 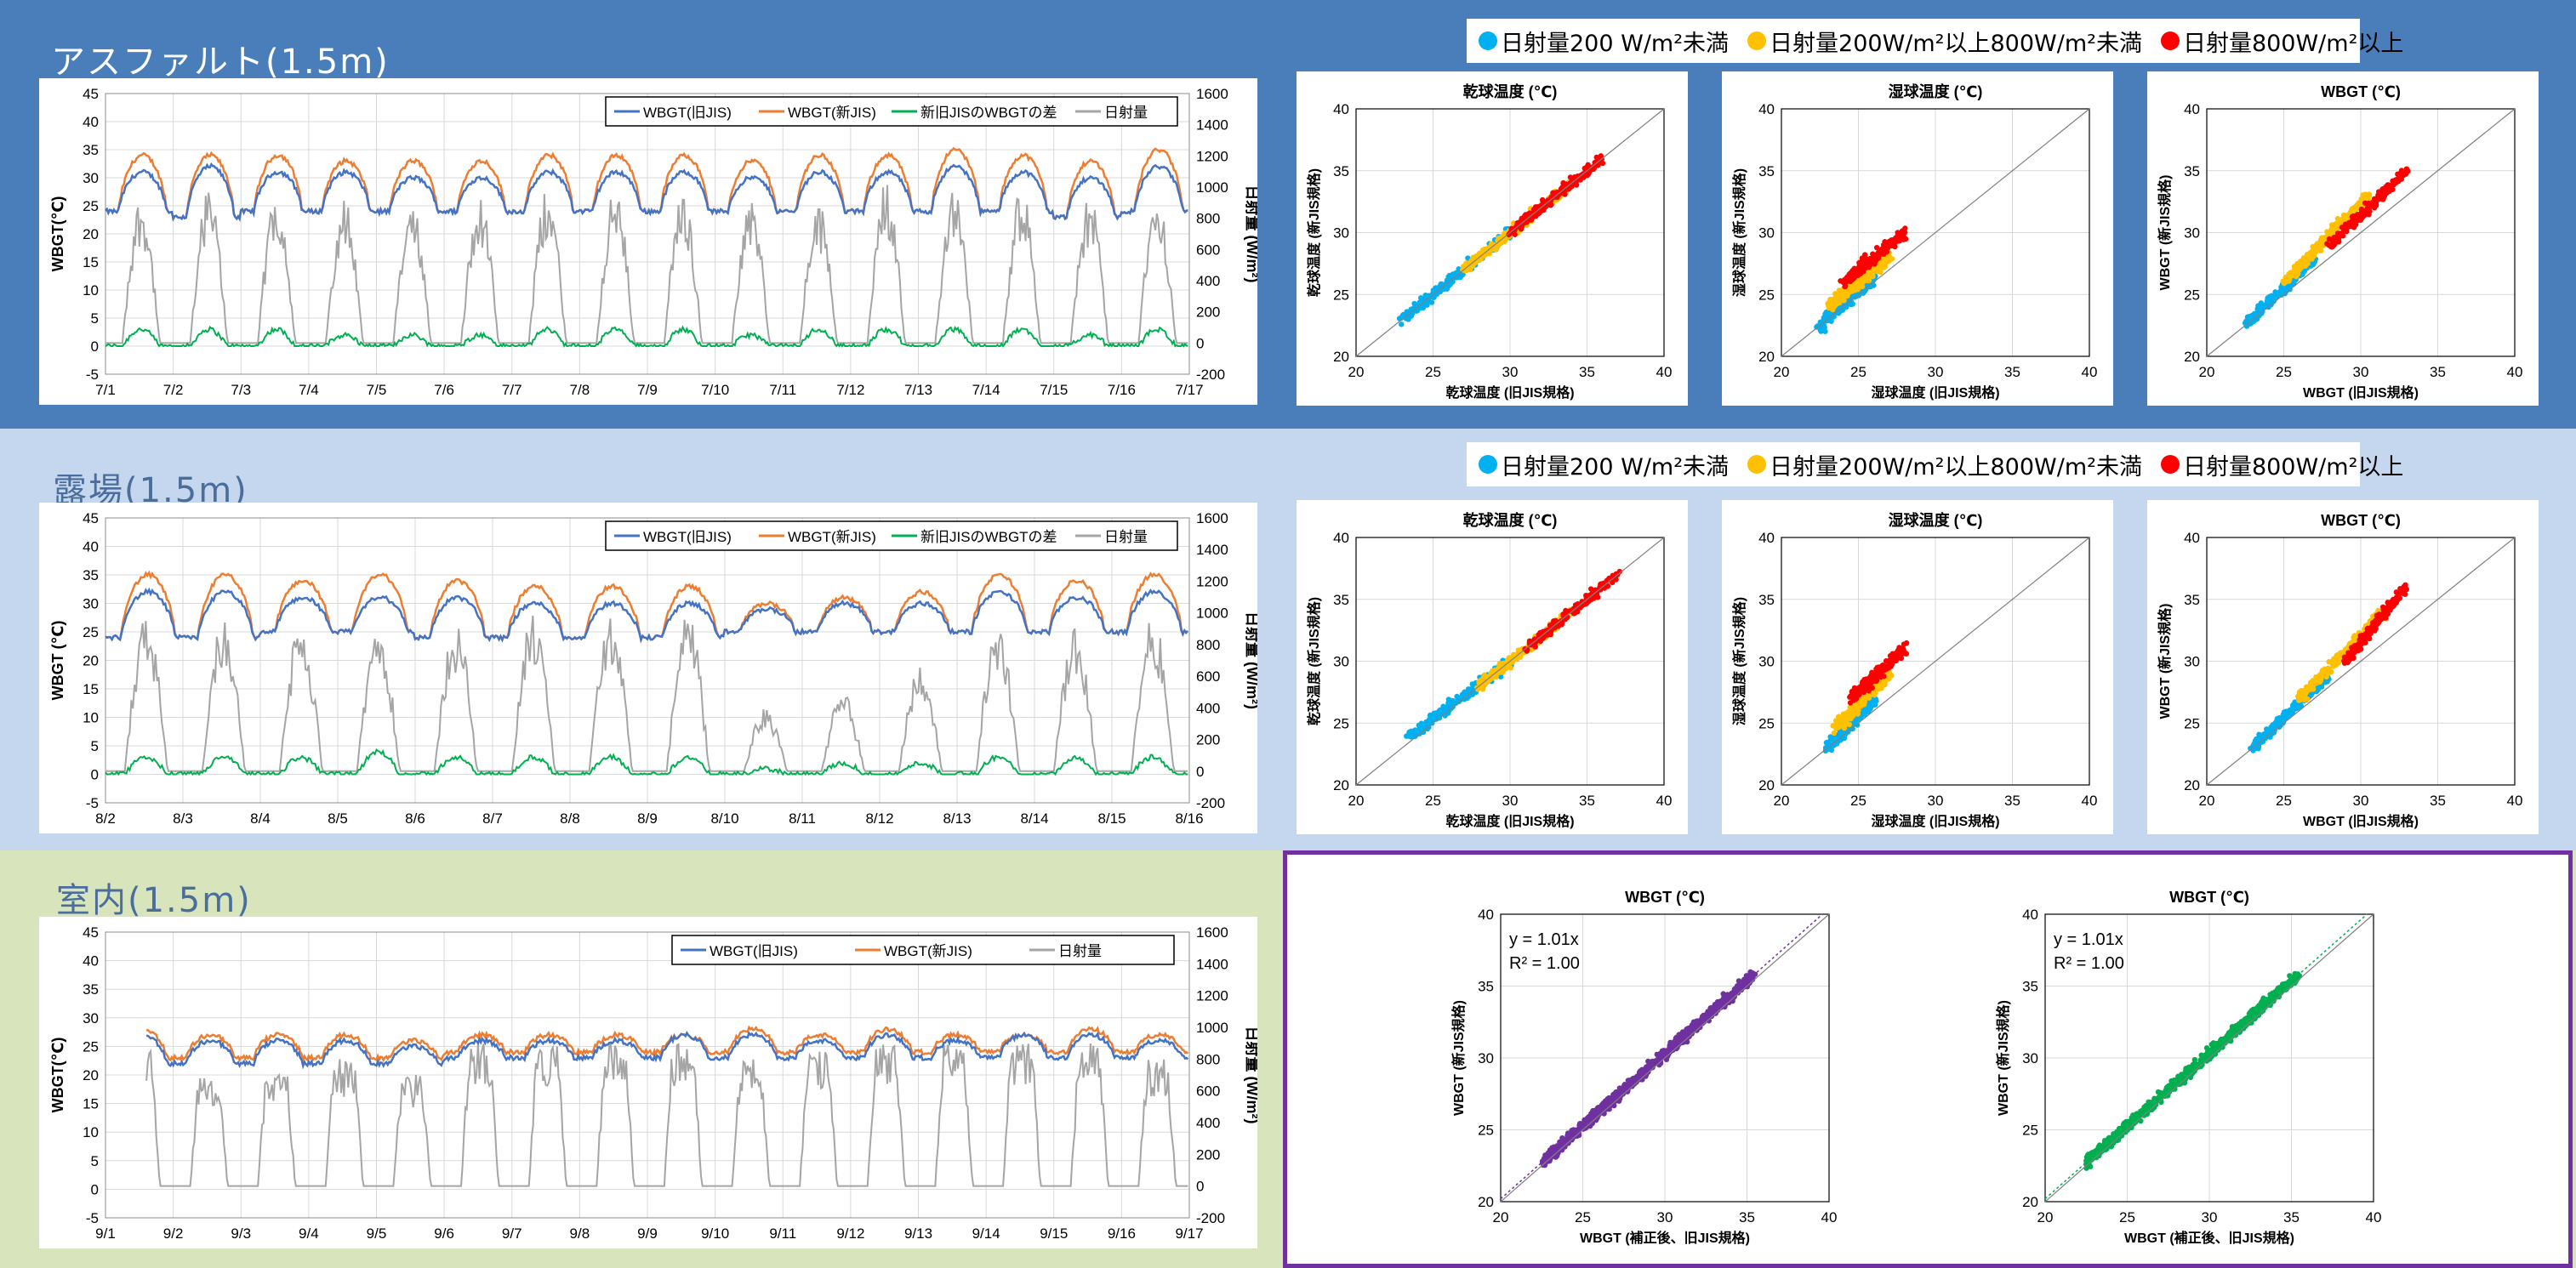 I want to click on legend-dot-mid, so click(x=1757, y=40).